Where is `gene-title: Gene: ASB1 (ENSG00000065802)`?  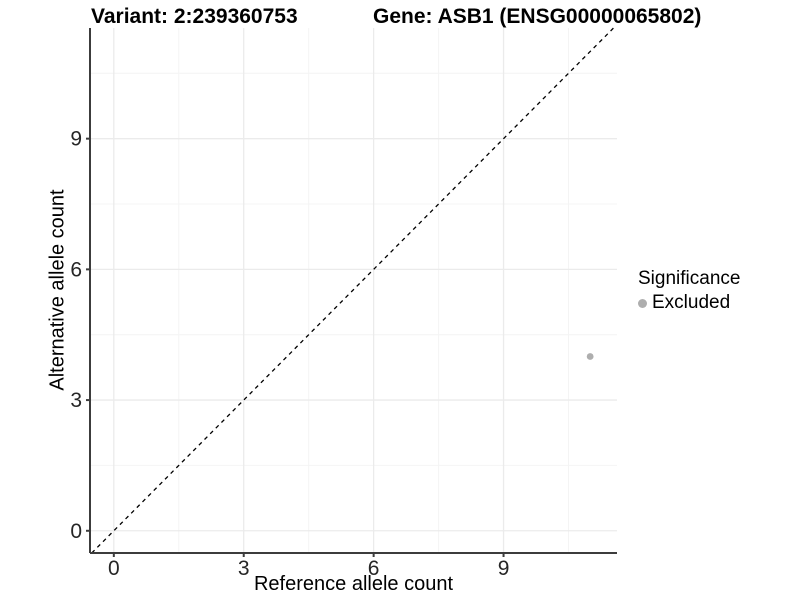
gene-title: Gene: ASB1 (ENSG00000065802) is located at coordinates (537, 16).